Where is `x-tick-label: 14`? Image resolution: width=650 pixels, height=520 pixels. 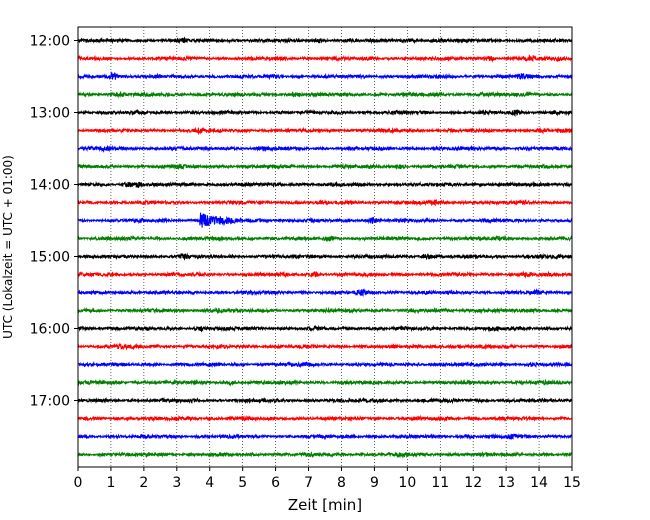
x-tick-label: 14 is located at coordinates (539, 483).